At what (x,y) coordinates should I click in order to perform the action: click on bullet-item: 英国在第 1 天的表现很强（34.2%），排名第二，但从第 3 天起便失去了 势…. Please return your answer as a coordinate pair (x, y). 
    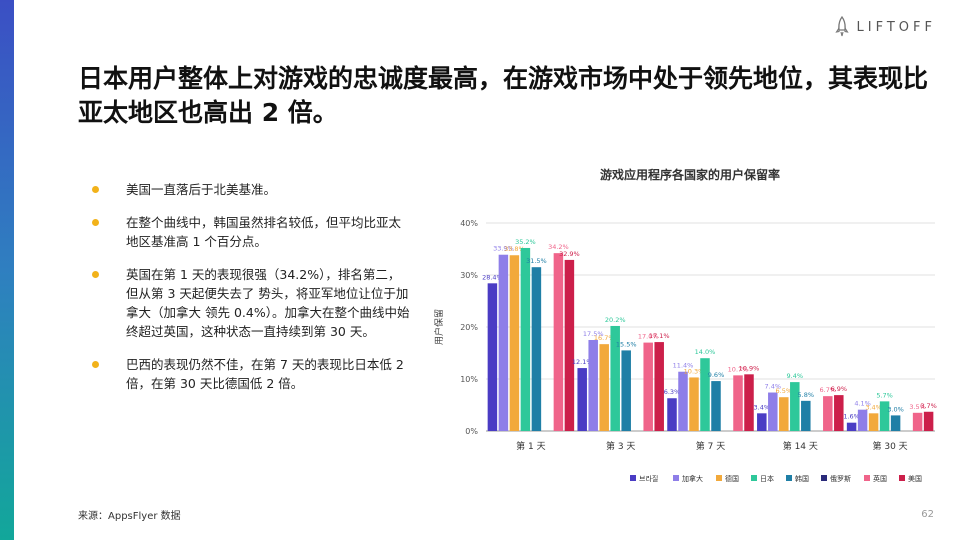
    Looking at the image, I should click on (252, 303).